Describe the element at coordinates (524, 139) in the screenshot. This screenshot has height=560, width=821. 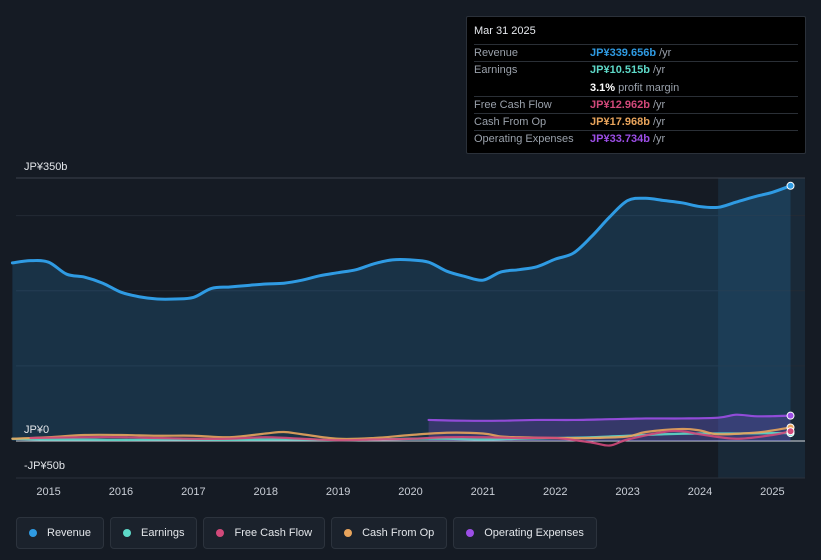
I see `tooltip-label: Operating Expenses` at that location.